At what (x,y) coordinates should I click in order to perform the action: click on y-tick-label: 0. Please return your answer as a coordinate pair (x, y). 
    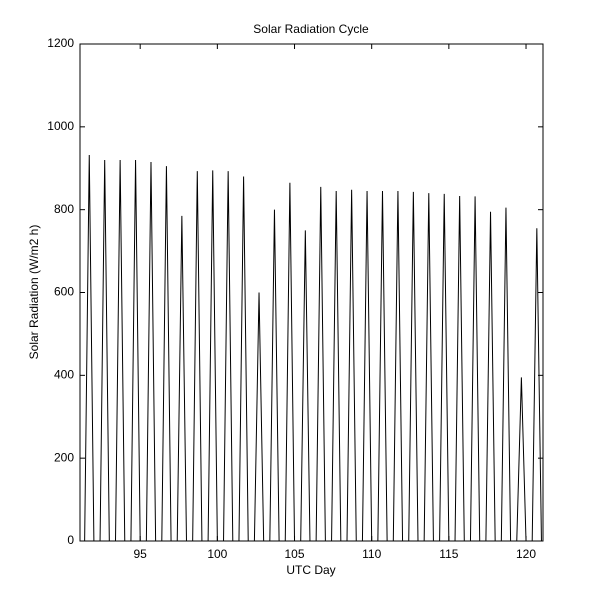
    Looking at the image, I should click on (70, 540).